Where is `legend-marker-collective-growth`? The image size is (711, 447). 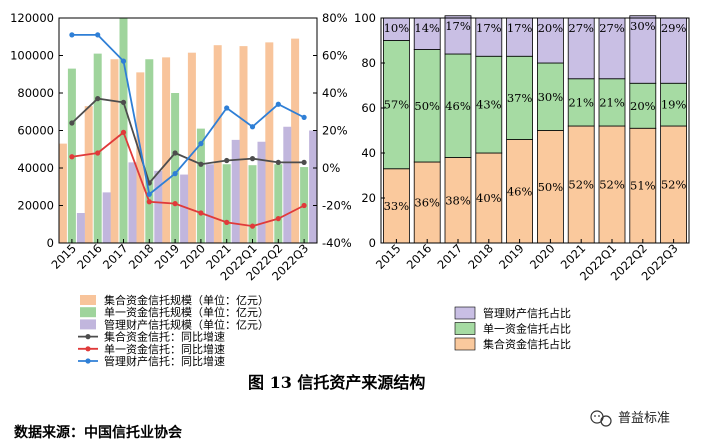
legend-marker-collective-growth is located at coordinates (88, 337).